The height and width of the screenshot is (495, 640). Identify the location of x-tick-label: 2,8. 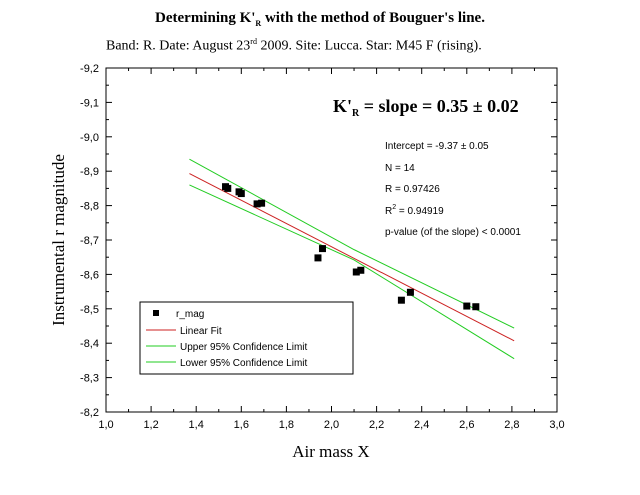
(511, 425).